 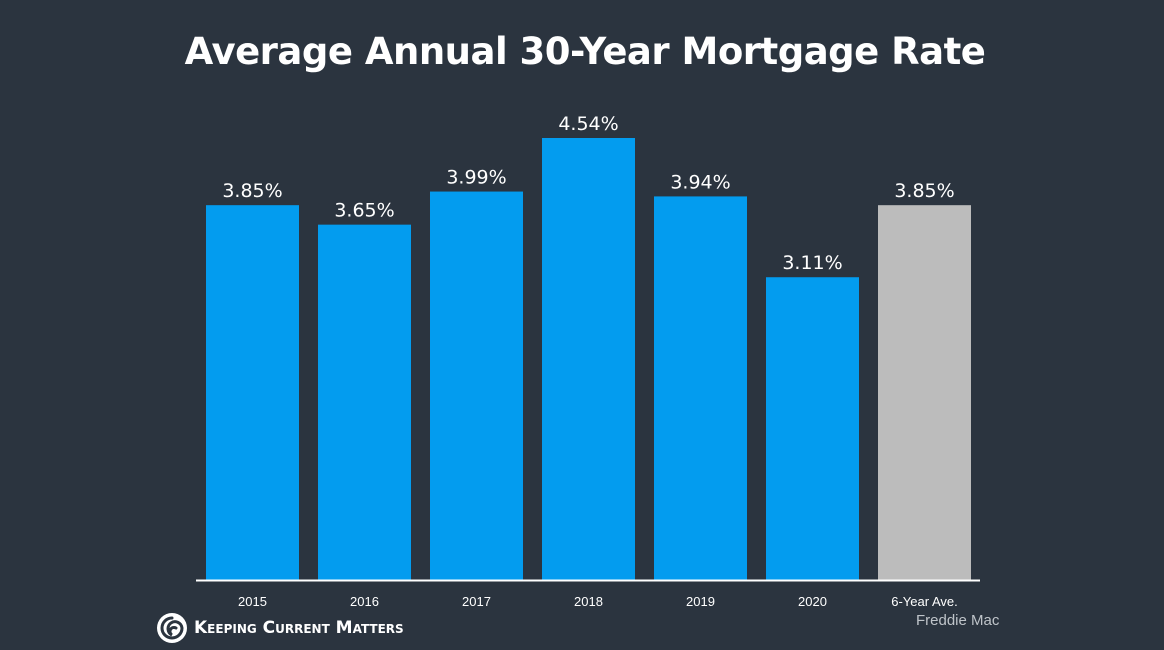 I want to click on x-tick-label: 2020, so click(x=812, y=601).